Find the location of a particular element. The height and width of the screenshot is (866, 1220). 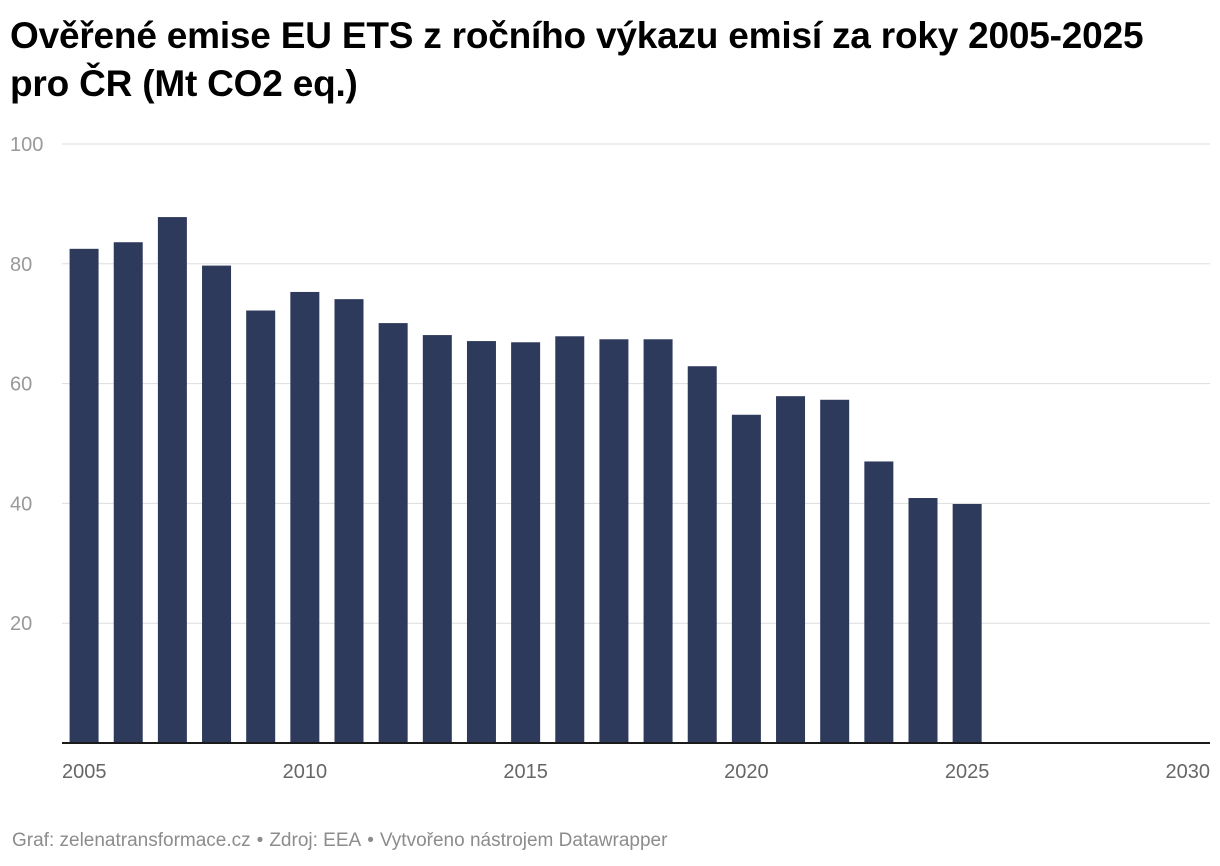

y-tick-label: 100 is located at coordinates (26, 145).